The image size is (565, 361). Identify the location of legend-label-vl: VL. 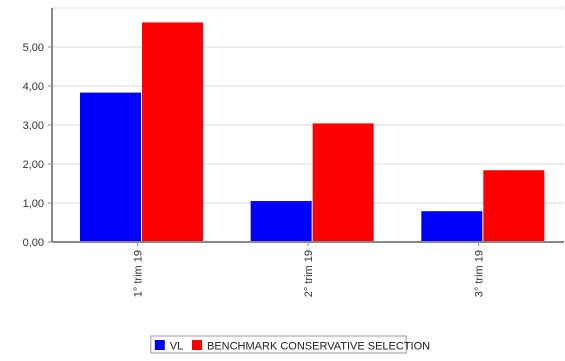
(176, 347).